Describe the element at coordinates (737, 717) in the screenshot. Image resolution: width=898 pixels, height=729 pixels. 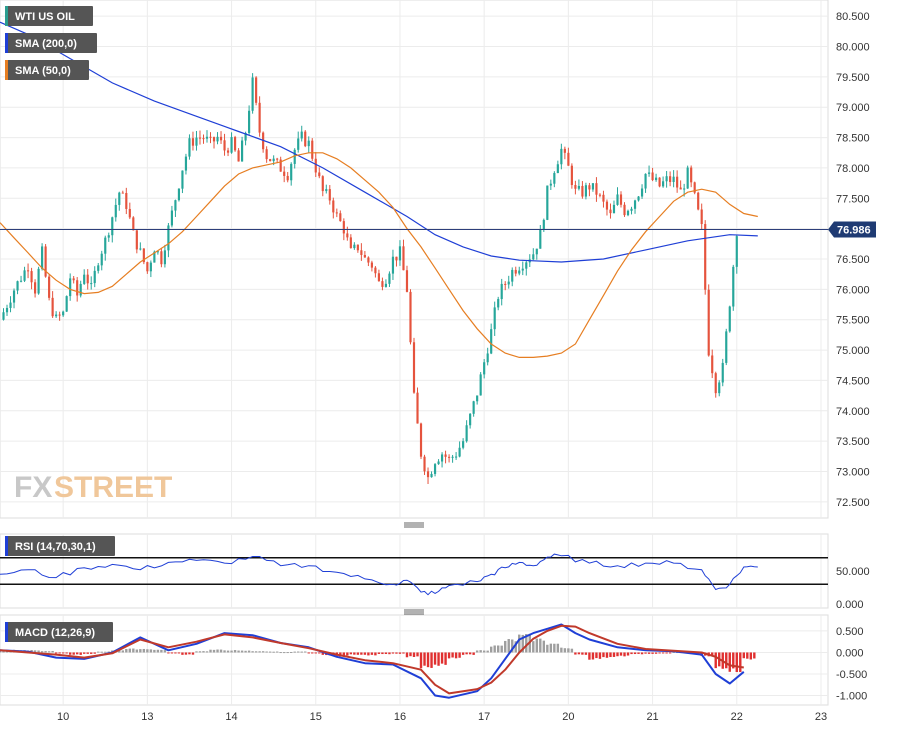
I see `x-tick-label: 22` at that location.